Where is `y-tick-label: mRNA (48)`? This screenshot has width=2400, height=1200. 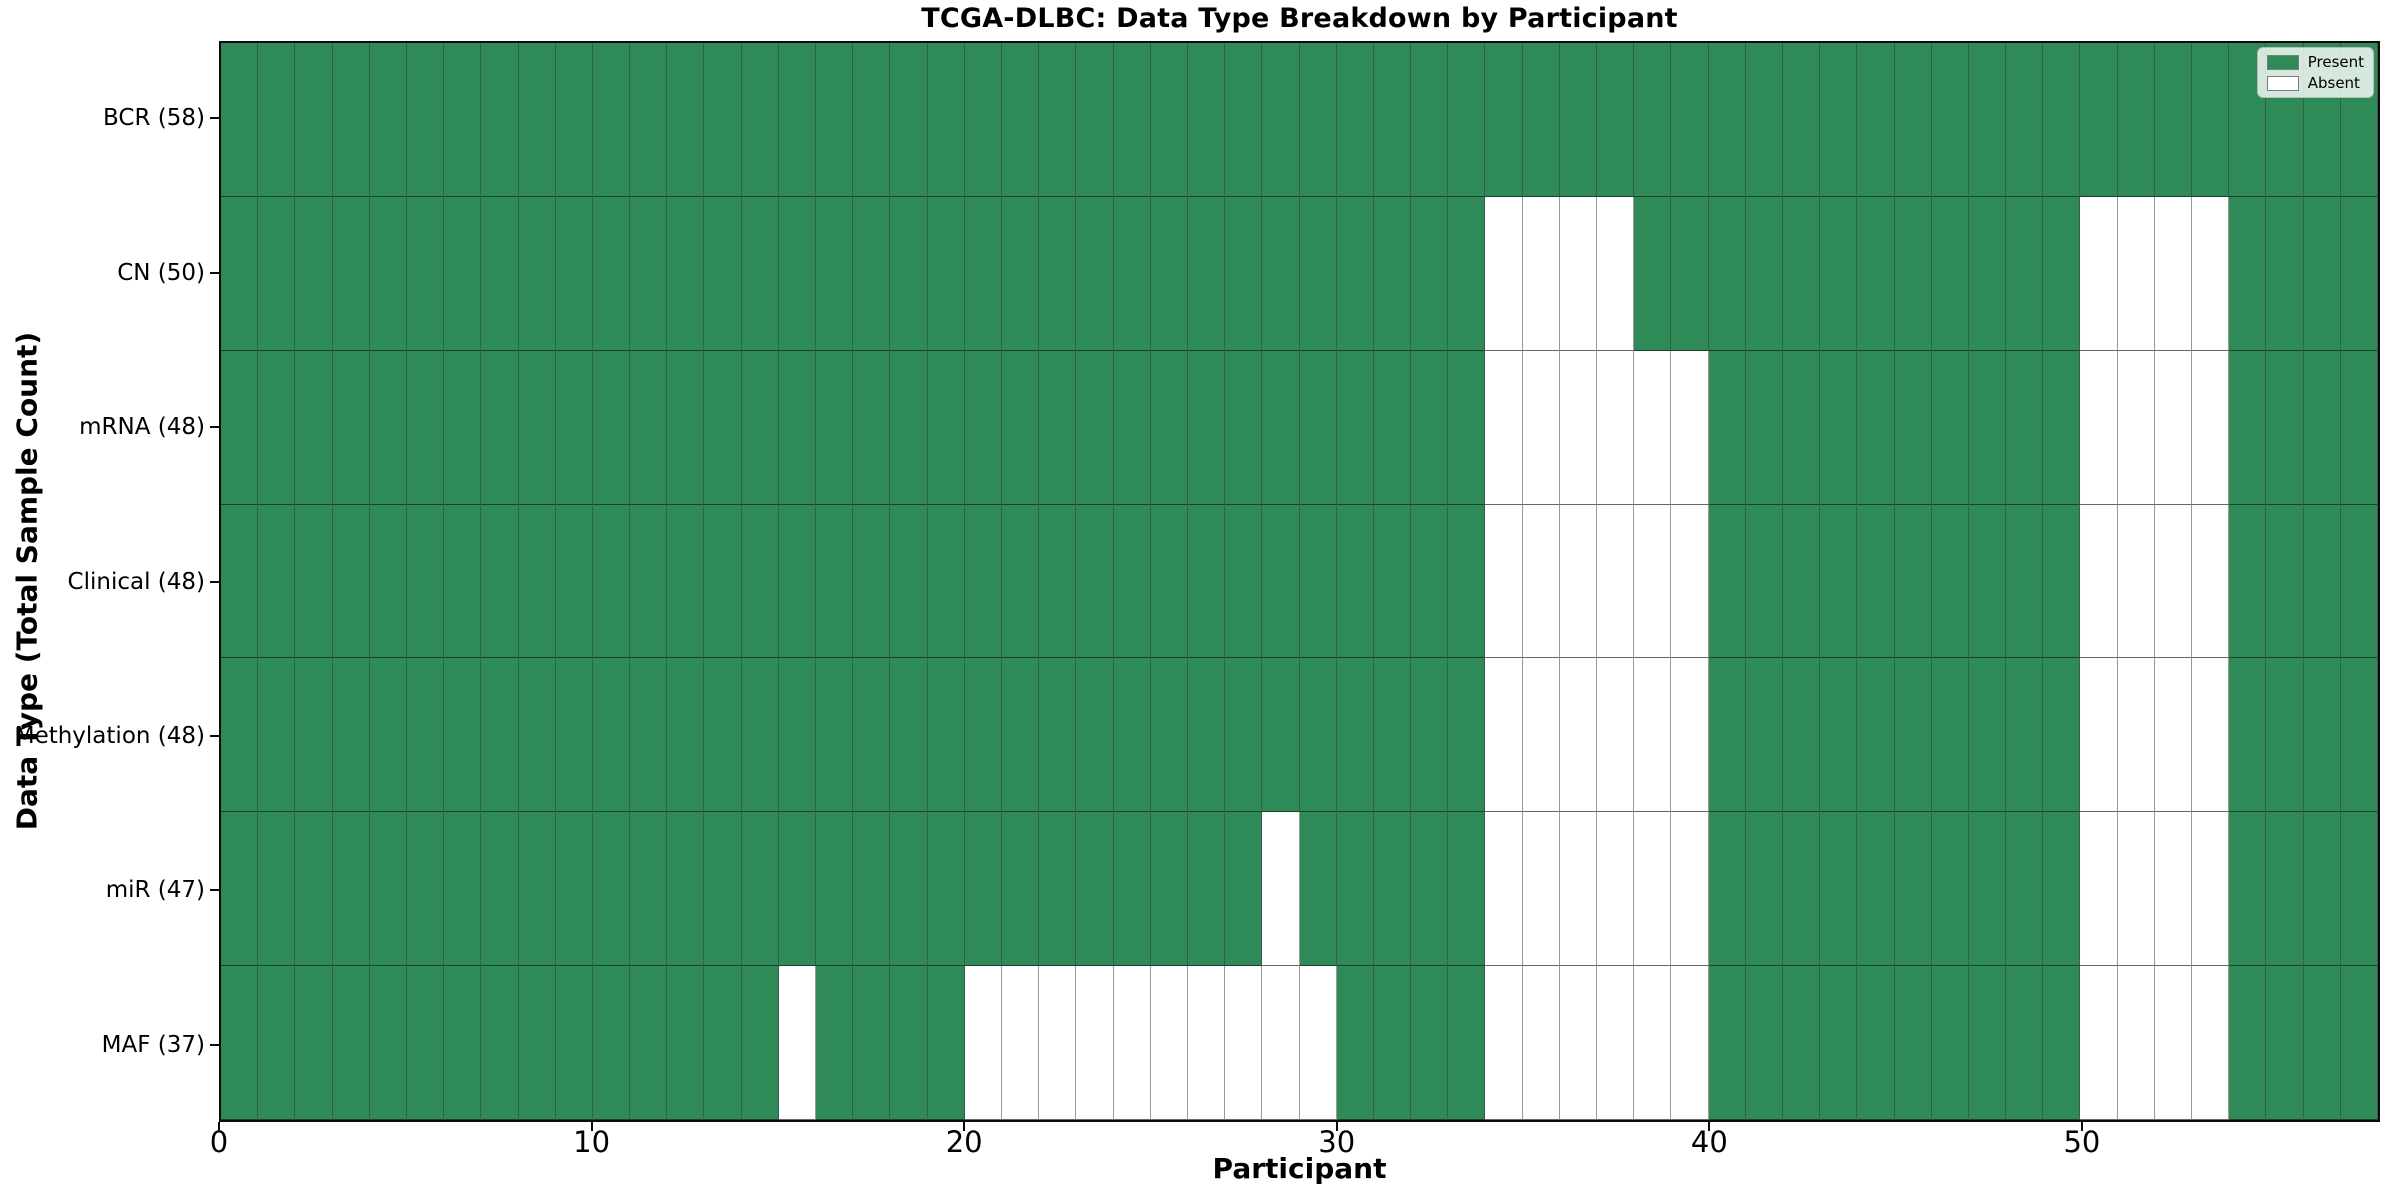
y-tick-label: mRNA (48) is located at coordinates (142, 427).